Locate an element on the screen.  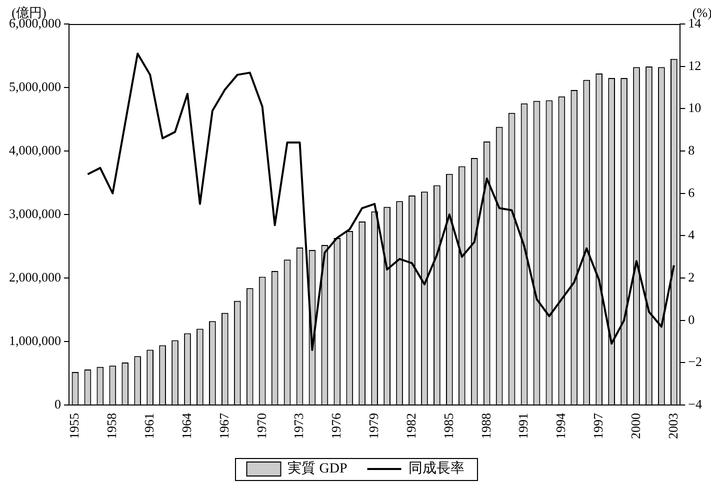
x-tick-label: 1982 is located at coordinates (410, 426).